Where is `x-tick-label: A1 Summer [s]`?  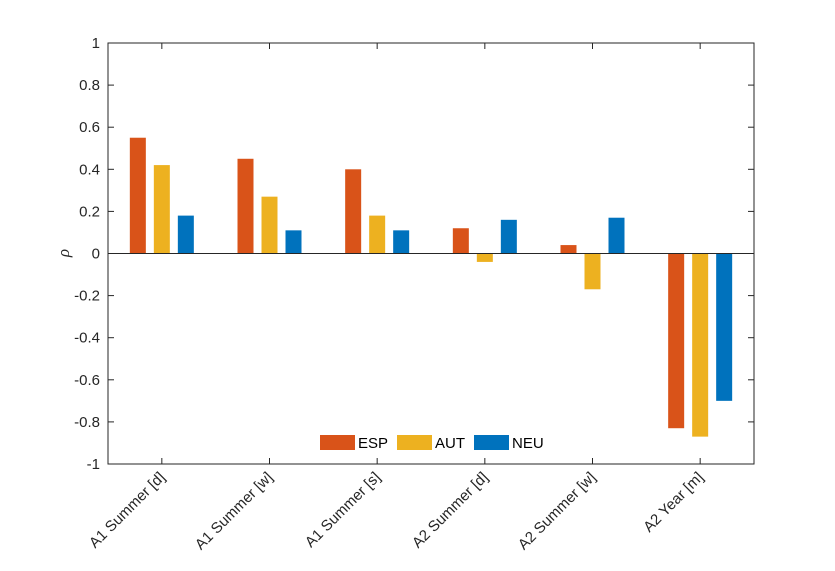 x-tick-label: A1 Summer [s] is located at coordinates (343, 510).